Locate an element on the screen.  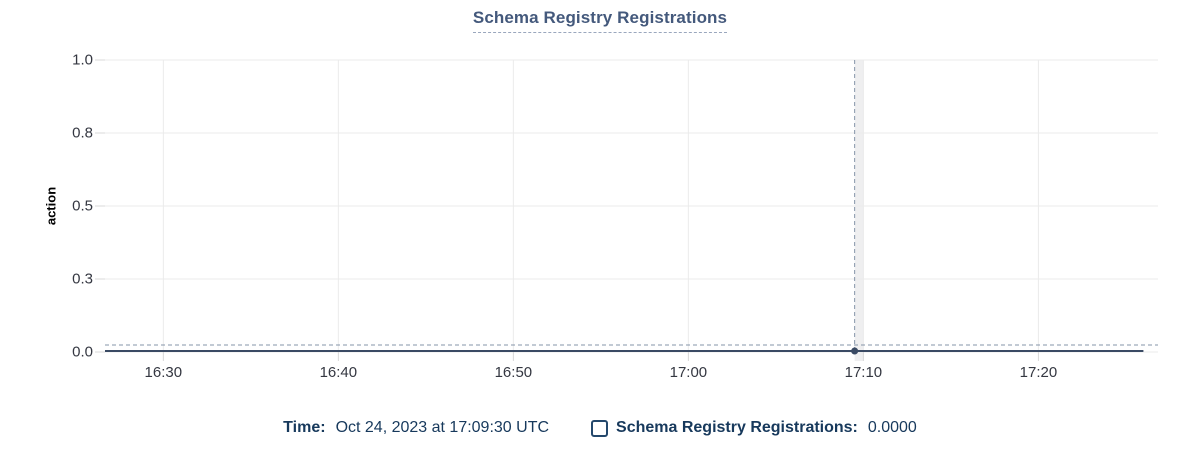
series-legend-item: Schema Registry Registrations: 0.0000 is located at coordinates (754, 428).